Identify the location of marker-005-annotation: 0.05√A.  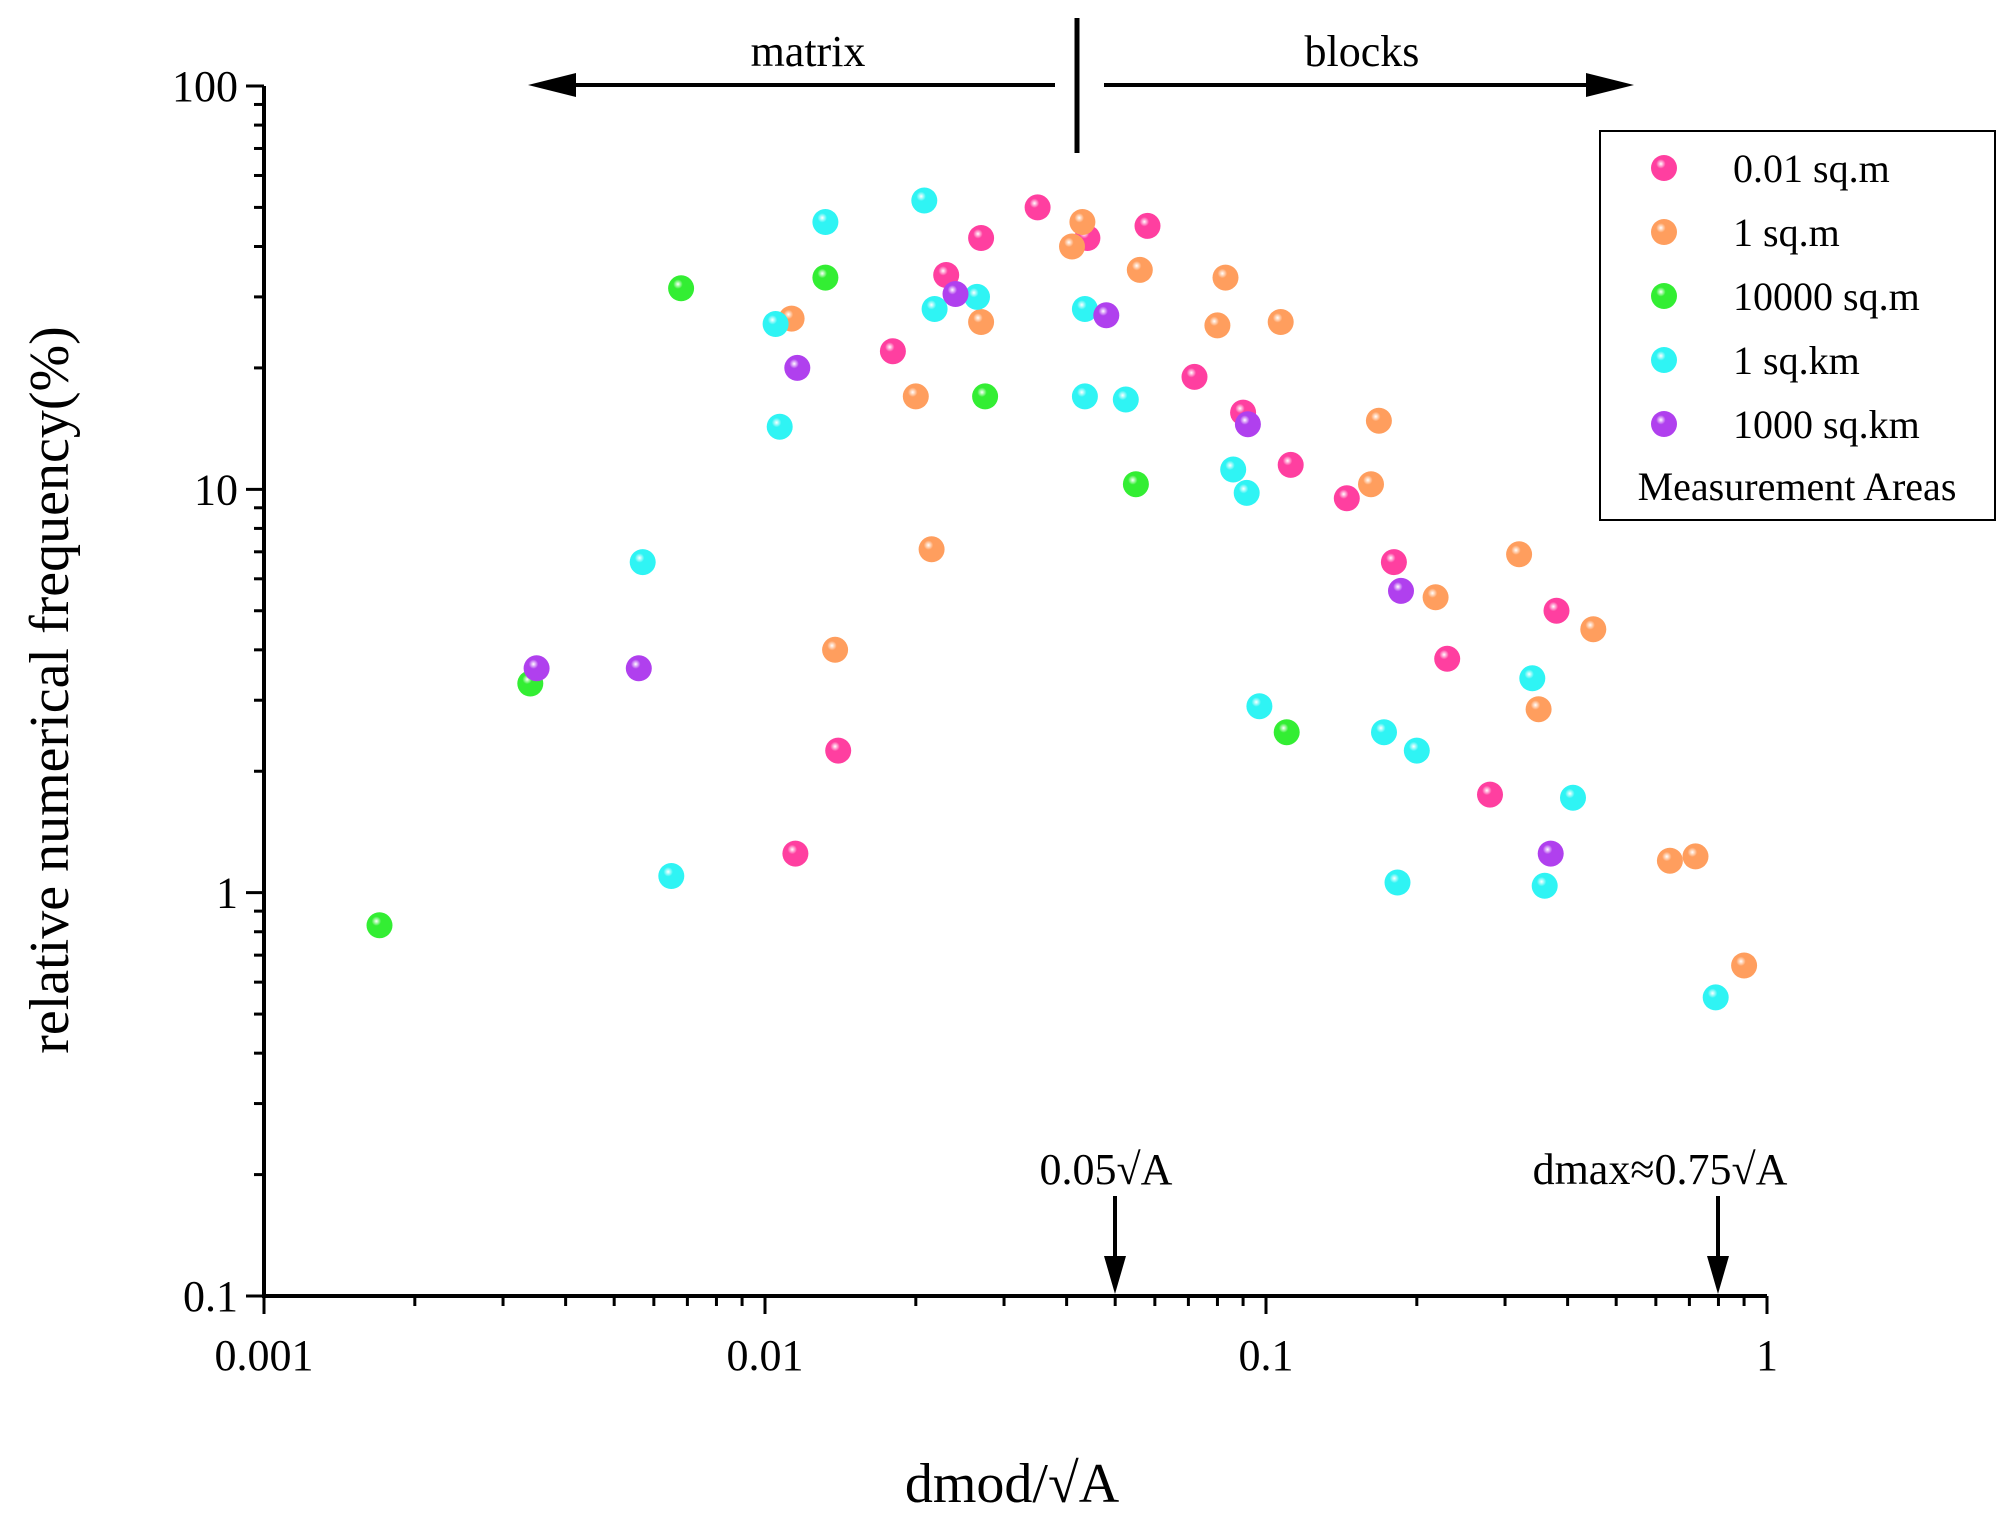
(1106, 1219).